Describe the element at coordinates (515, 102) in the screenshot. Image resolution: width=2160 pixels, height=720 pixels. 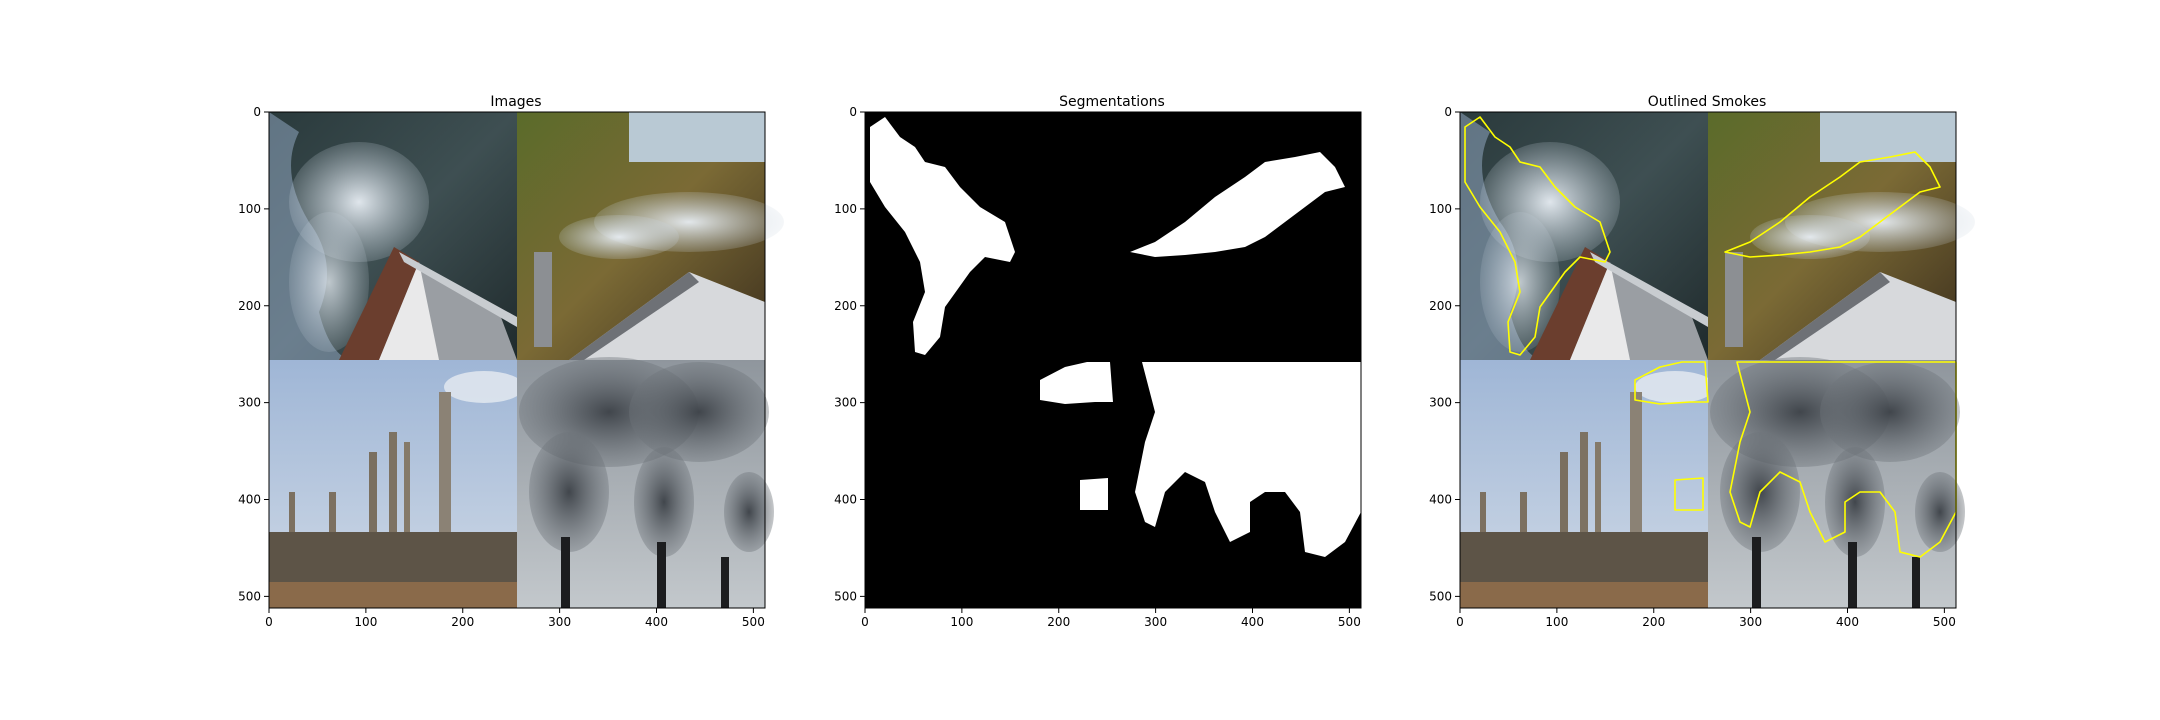
I see `panel-title-images: Images` at that location.